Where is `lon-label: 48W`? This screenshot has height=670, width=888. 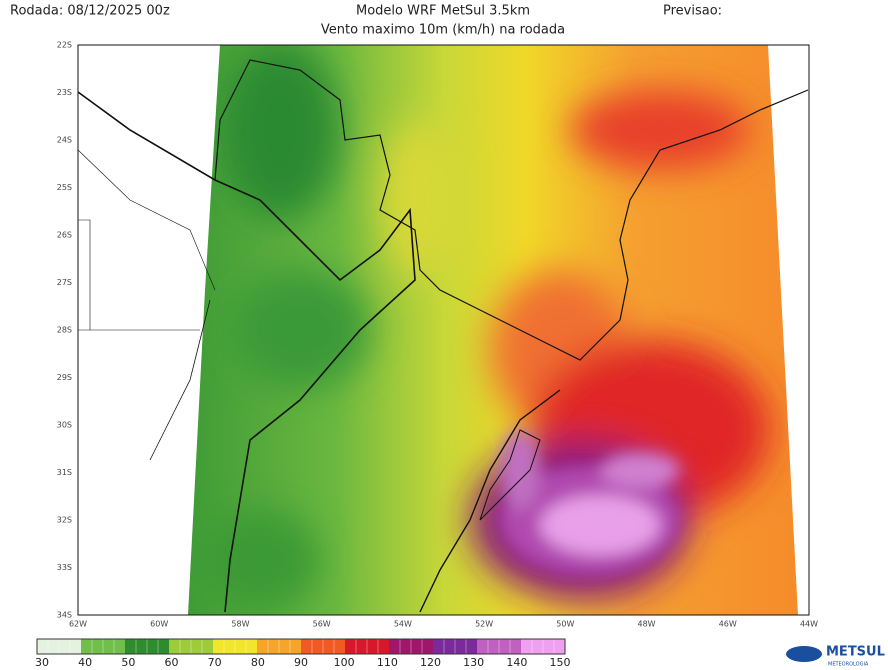
lon-label: 48W is located at coordinates (647, 624).